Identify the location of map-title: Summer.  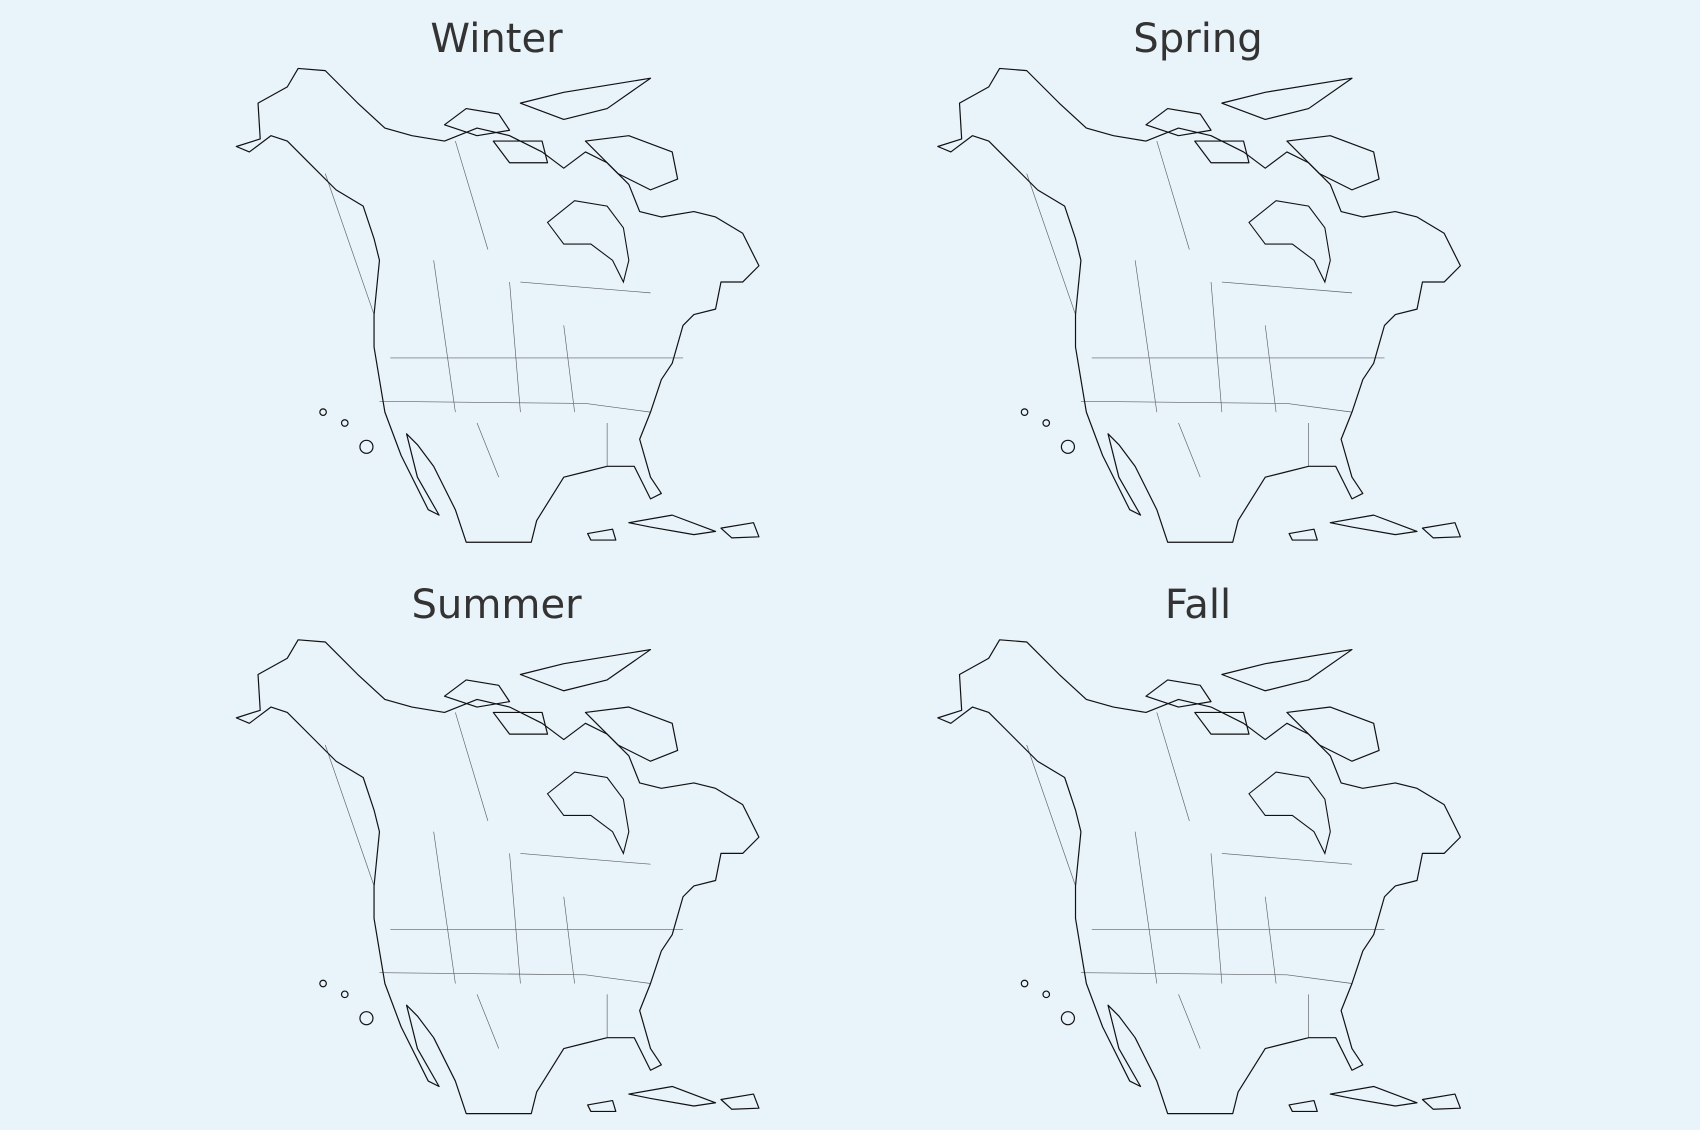
(496, 605).